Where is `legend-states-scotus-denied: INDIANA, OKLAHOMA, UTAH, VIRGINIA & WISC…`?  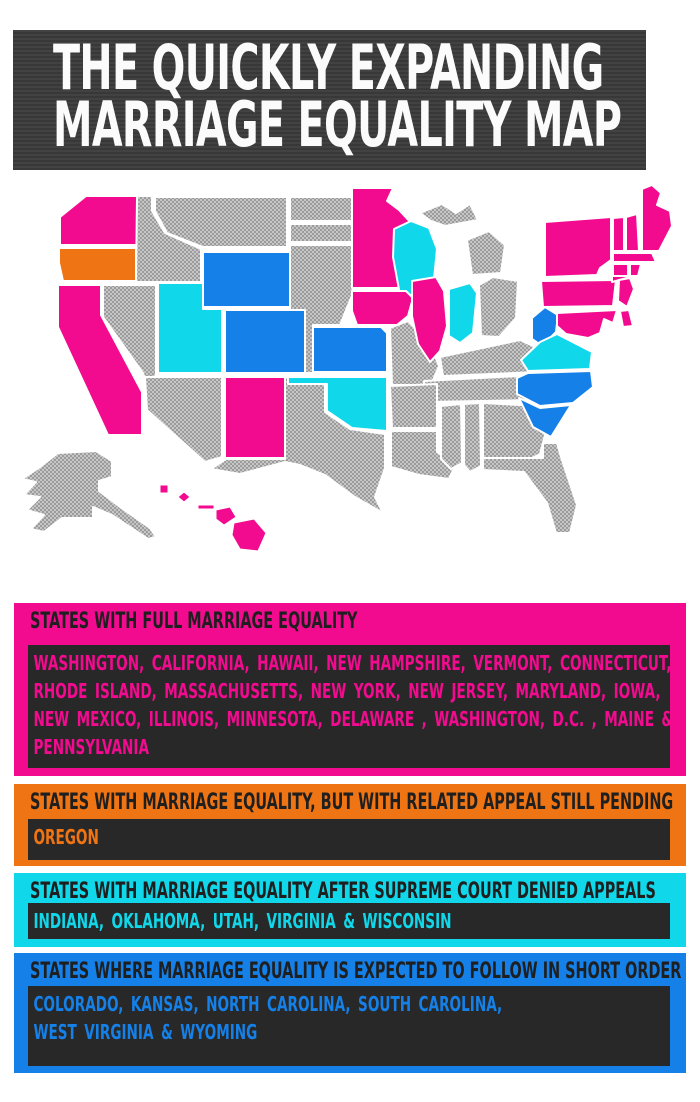 legend-states-scotus-denied: INDIANA, OKLAHOMA, UTAH, VIRGINIA & WISC… is located at coordinates (349, 921).